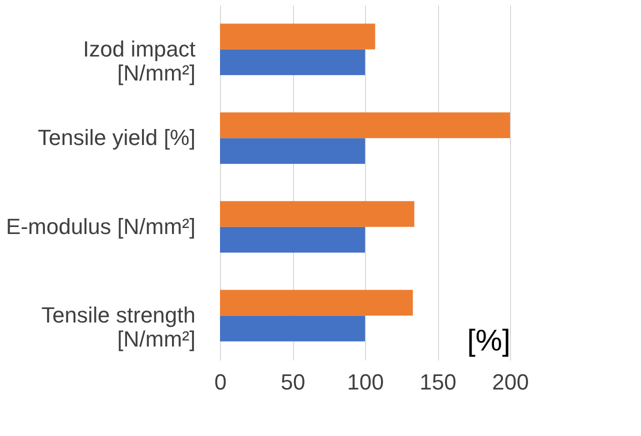 The width and height of the screenshot is (641, 436). I want to click on x-tick-label: 150, so click(438, 382).